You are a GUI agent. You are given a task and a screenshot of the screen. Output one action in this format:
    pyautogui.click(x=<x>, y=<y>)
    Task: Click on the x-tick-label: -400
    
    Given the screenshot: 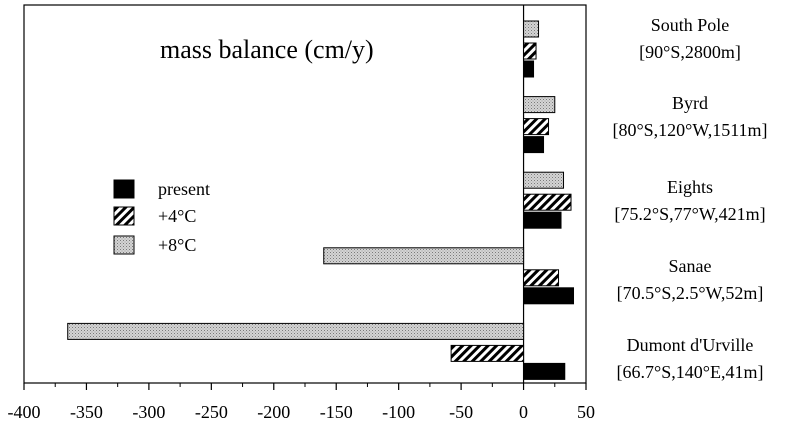 What is the action you would take?
    pyautogui.click(x=24, y=412)
    